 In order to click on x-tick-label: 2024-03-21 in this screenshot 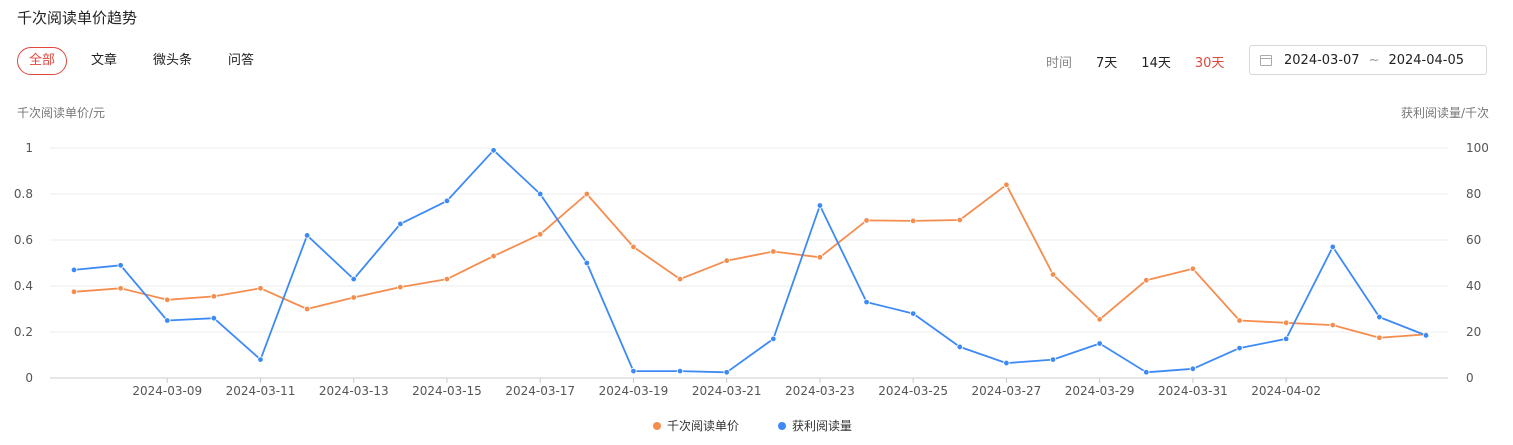, I will do `click(727, 391)`.